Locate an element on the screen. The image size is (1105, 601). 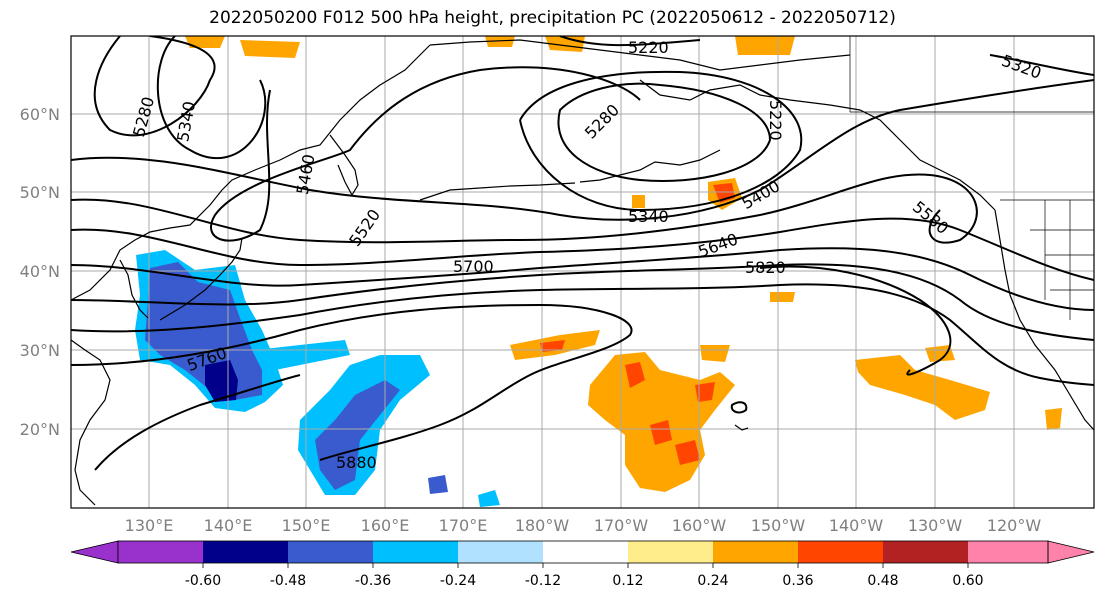
contour-5340-east is located at coordinates (661, 141).